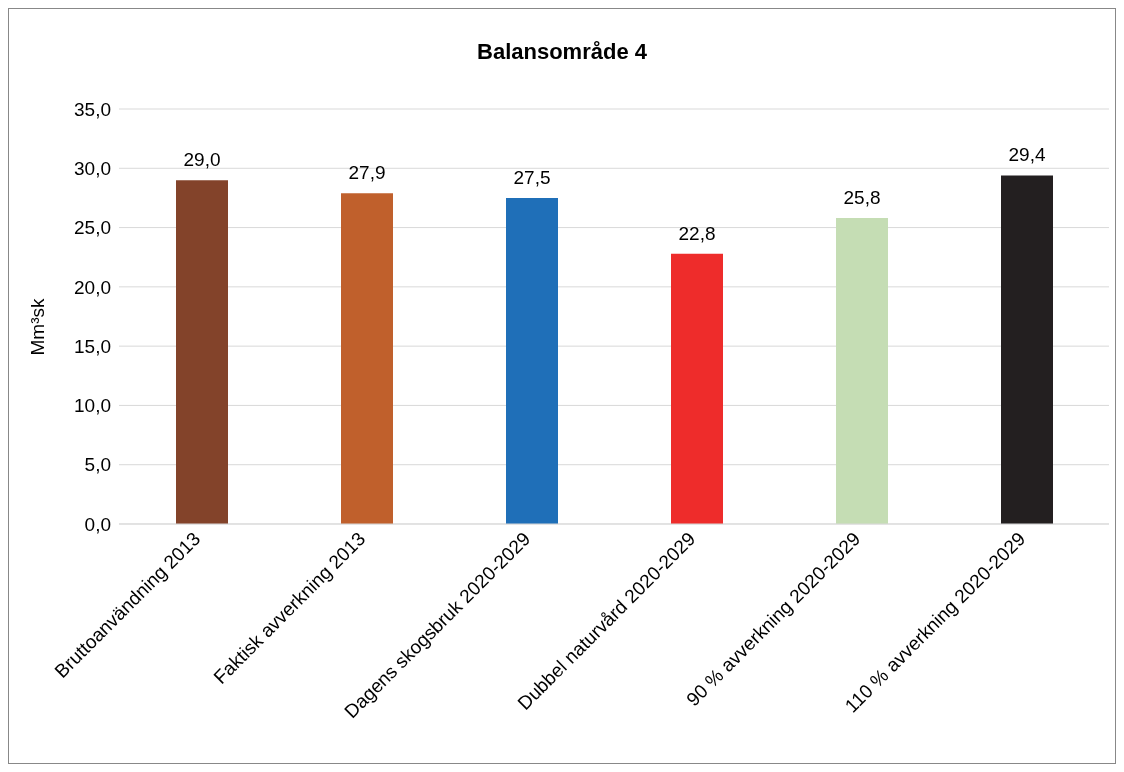  What do you see at coordinates (92, 228) in the screenshot?
I see `y-tick-label: 25,0` at bounding box center [92, 228].